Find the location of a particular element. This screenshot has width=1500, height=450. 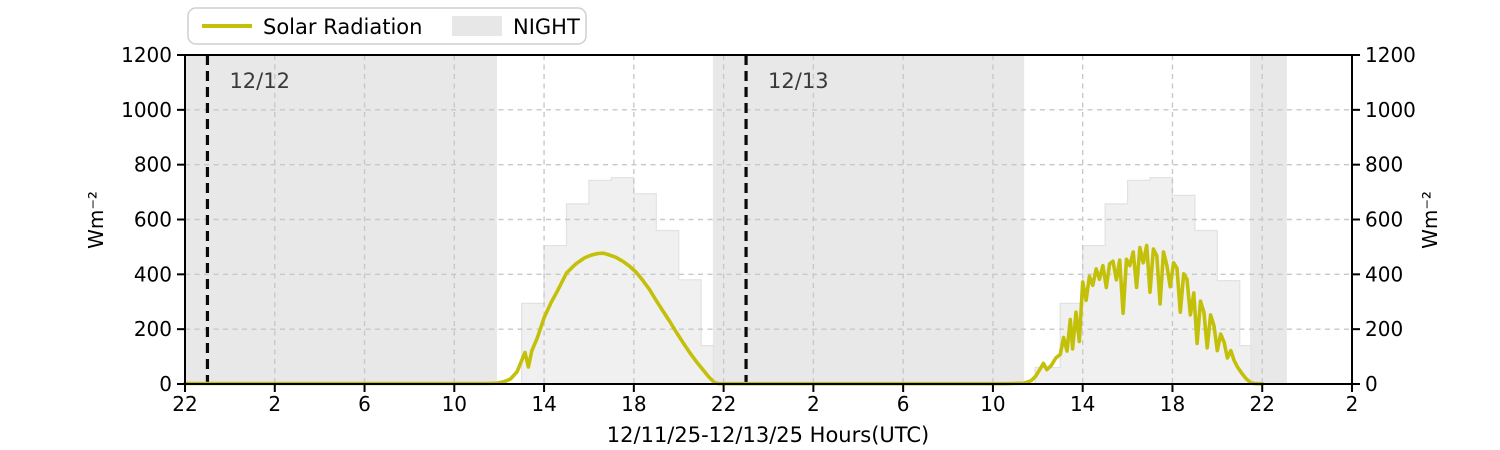

legend-label-solar-radiation: Solar Radiation is located at coordinates (342, 27).